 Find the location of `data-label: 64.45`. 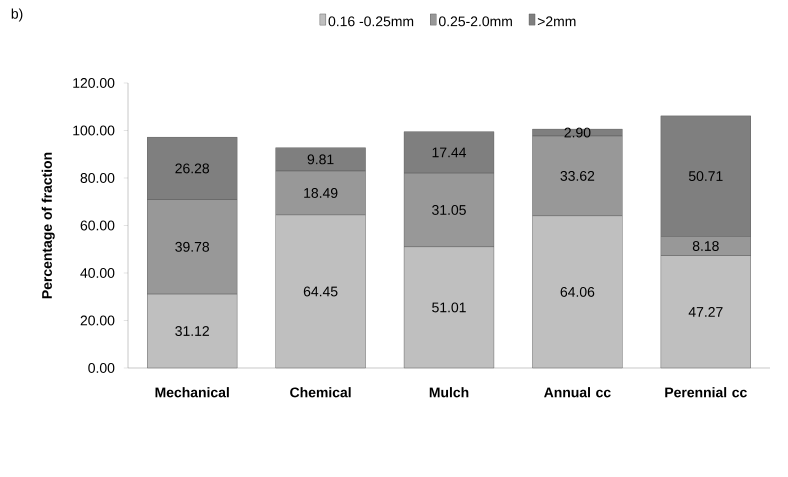

data-label: 64.45 is located at coordinates (321, 291).